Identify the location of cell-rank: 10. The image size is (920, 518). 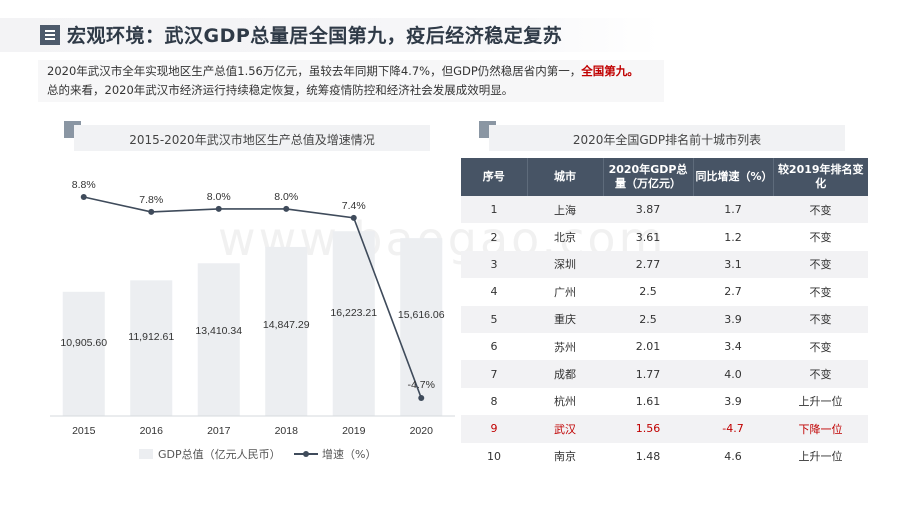
(494, 456).